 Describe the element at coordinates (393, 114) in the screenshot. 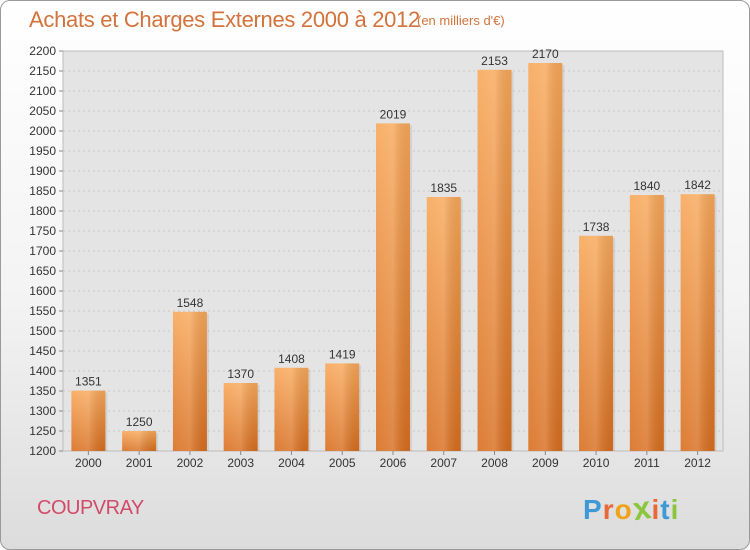

I see `bar-value-label: 2019` at that location.